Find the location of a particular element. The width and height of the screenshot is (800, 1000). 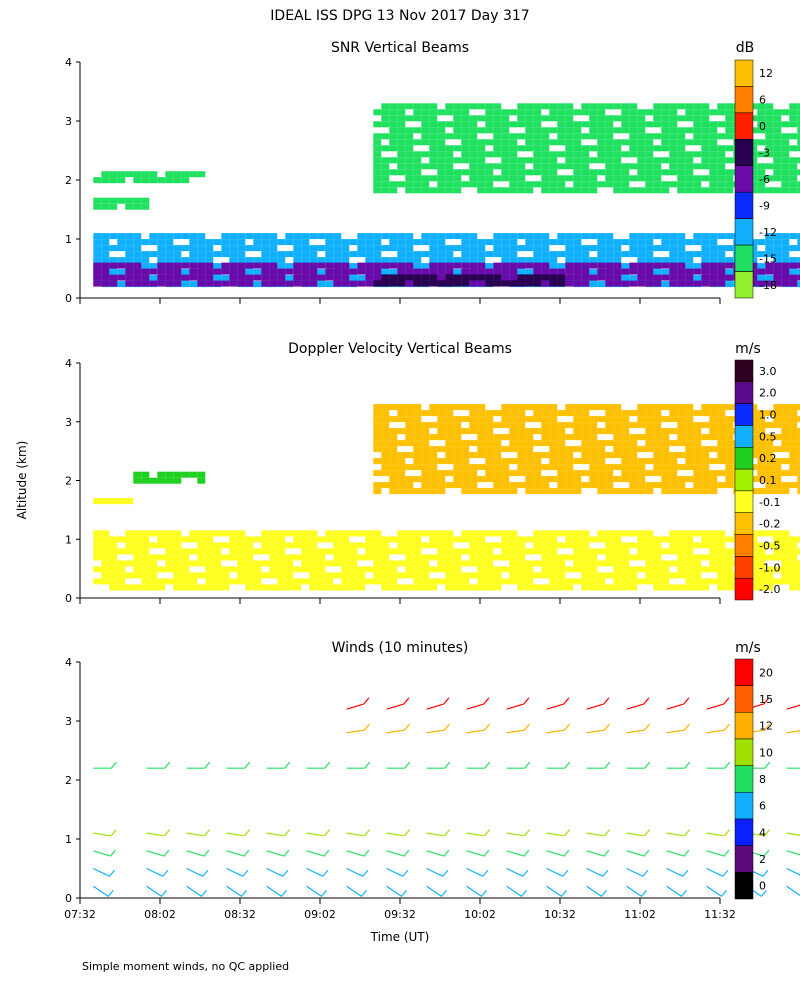

colorbar-label: -18 is located at coordinates (768, 285).